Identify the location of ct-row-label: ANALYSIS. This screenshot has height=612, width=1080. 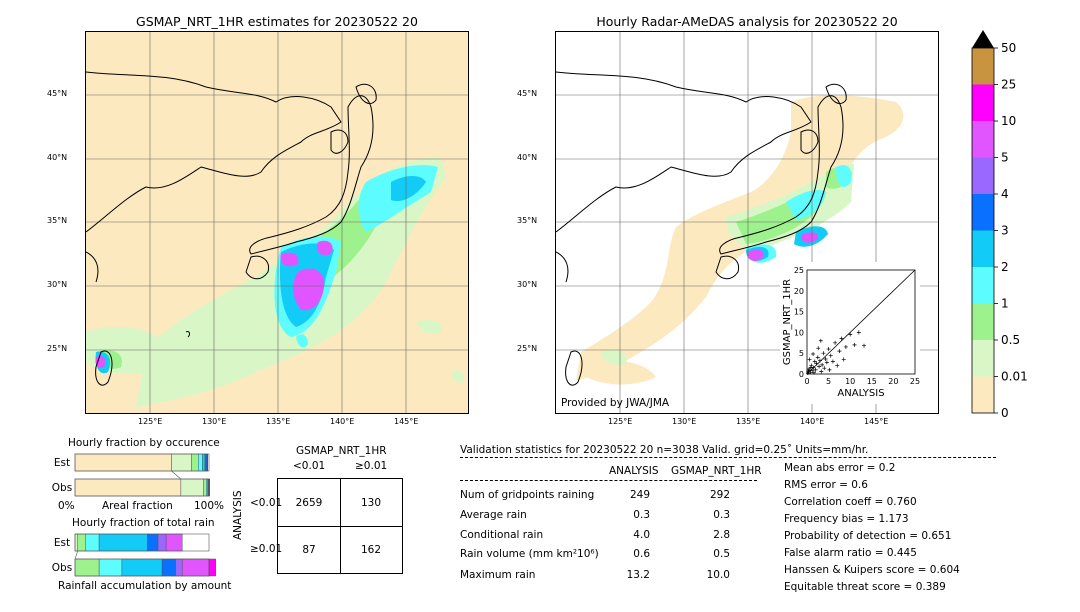
(238, 515).